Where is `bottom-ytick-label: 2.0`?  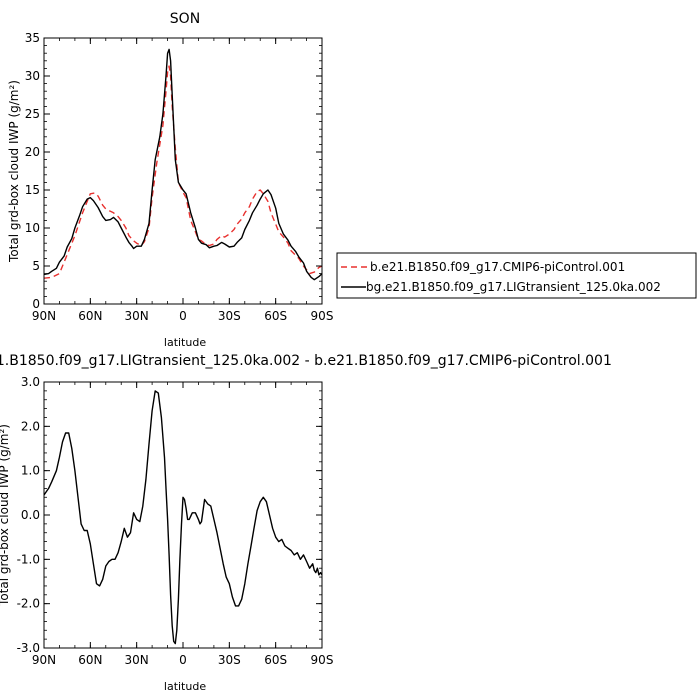
bottom-ytick-label: 2.0 is located at coordinates (30, 426).